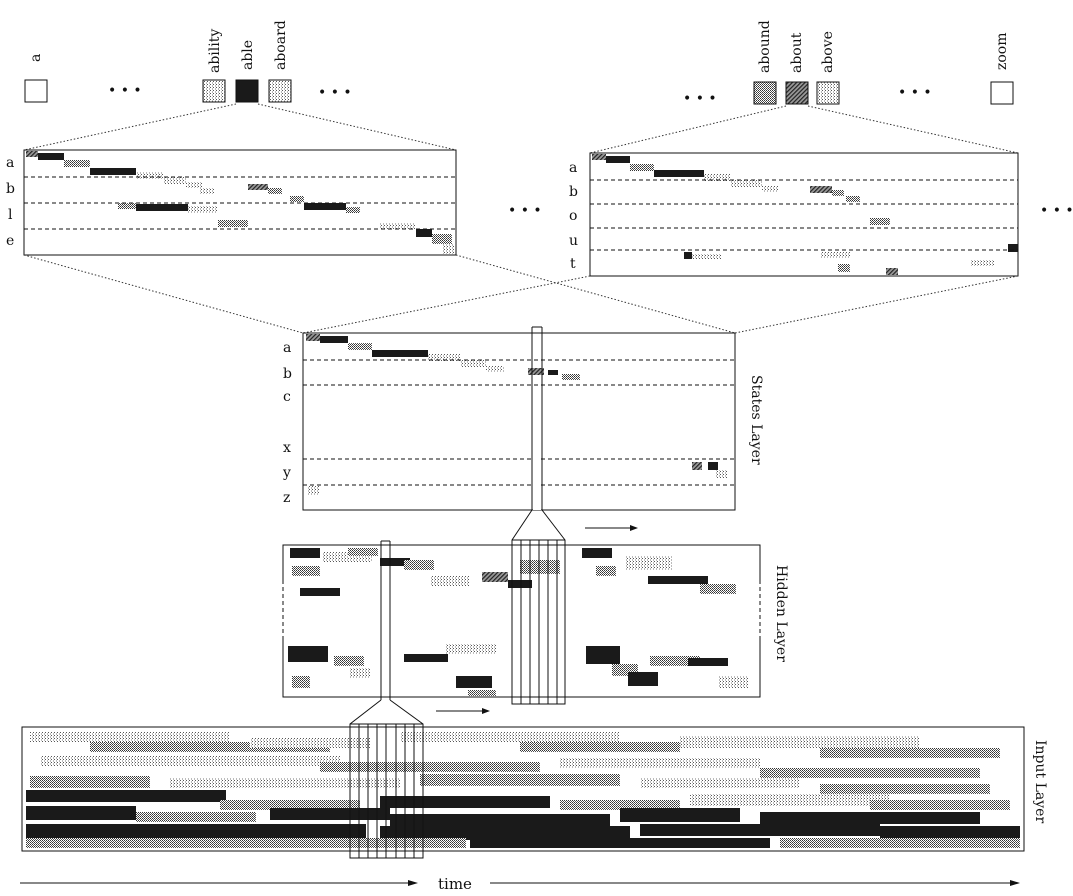 The image size is (1073, 896). I want to click on fan-lines-able, so click(240, 127).